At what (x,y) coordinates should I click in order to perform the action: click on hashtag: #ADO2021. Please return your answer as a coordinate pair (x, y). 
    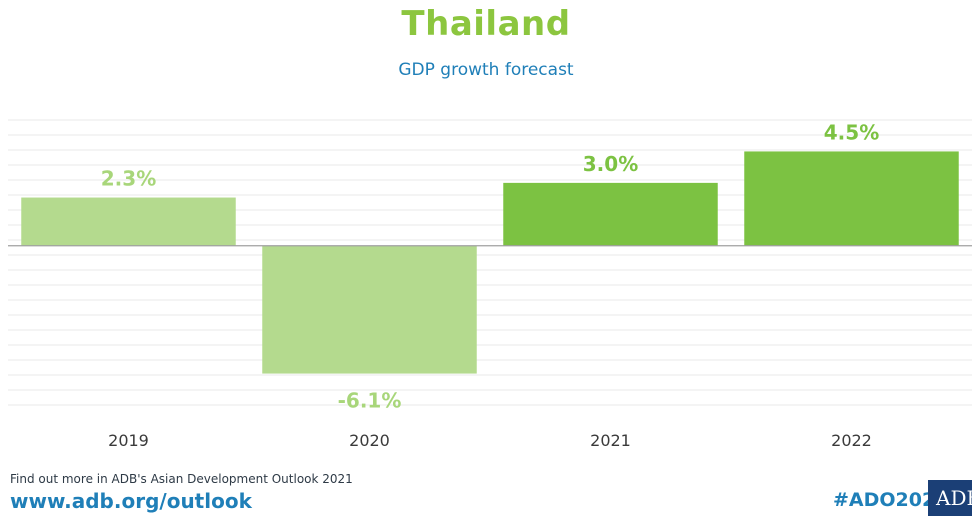
    Looking at the image, I should click on (891, 500).